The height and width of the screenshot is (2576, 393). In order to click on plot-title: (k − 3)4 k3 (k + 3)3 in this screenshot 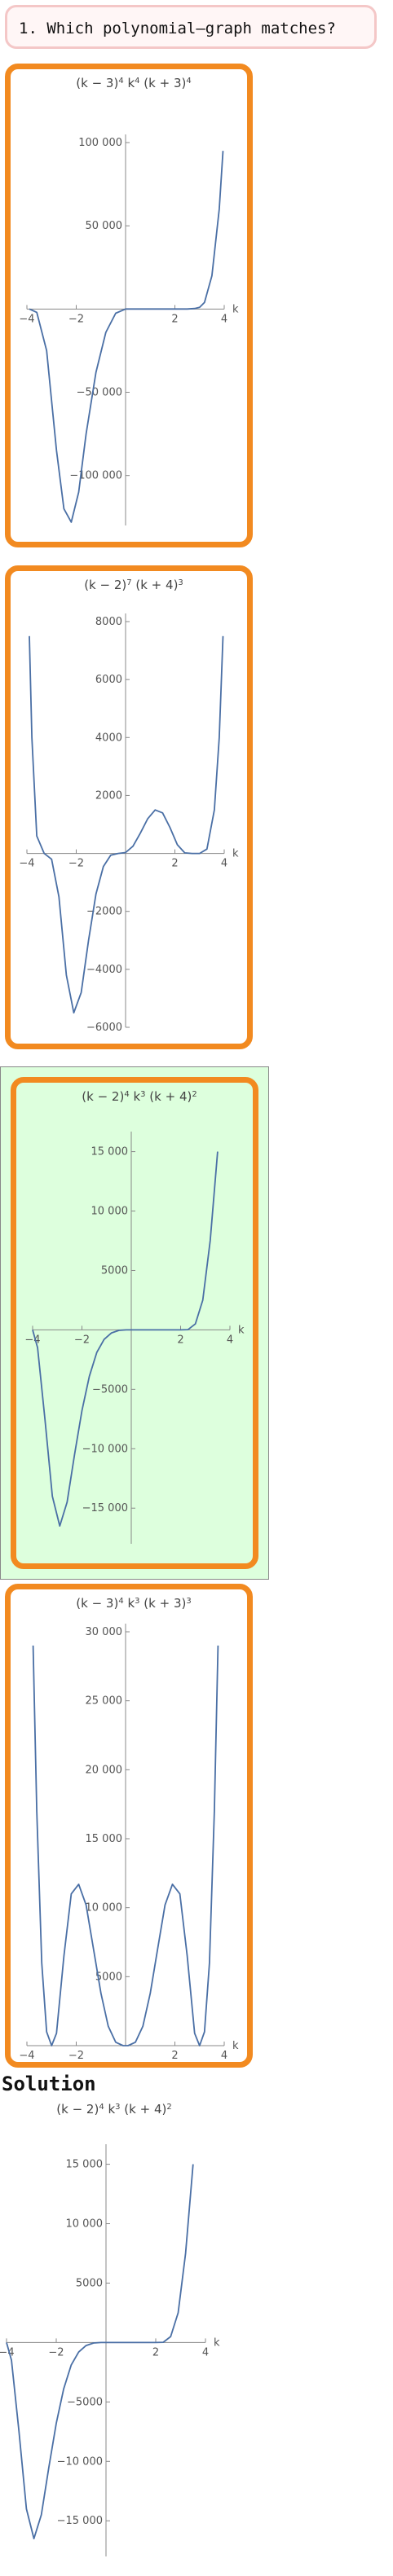, I will do `click(133, 1603)`.